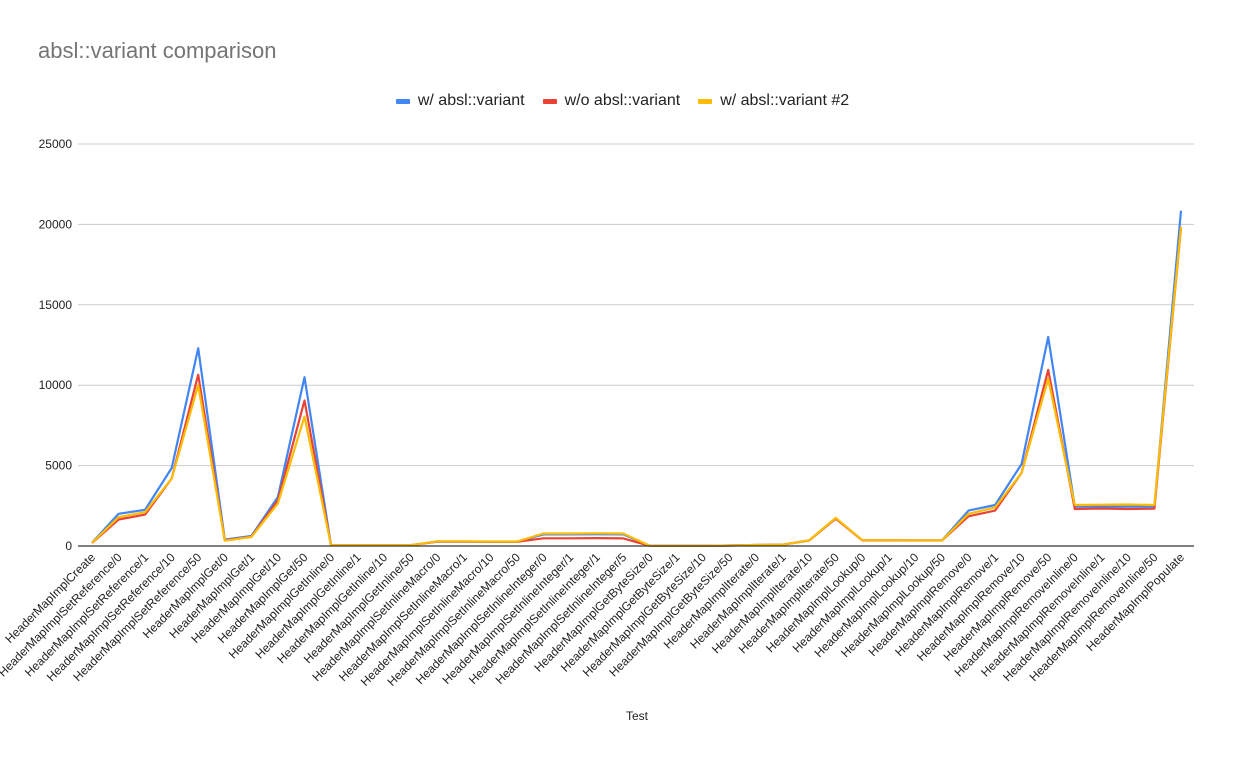 This screenshot has width=1233, height=762. I want to click on legend-item-series-0: w/ absl::variant, so click(460, 101).